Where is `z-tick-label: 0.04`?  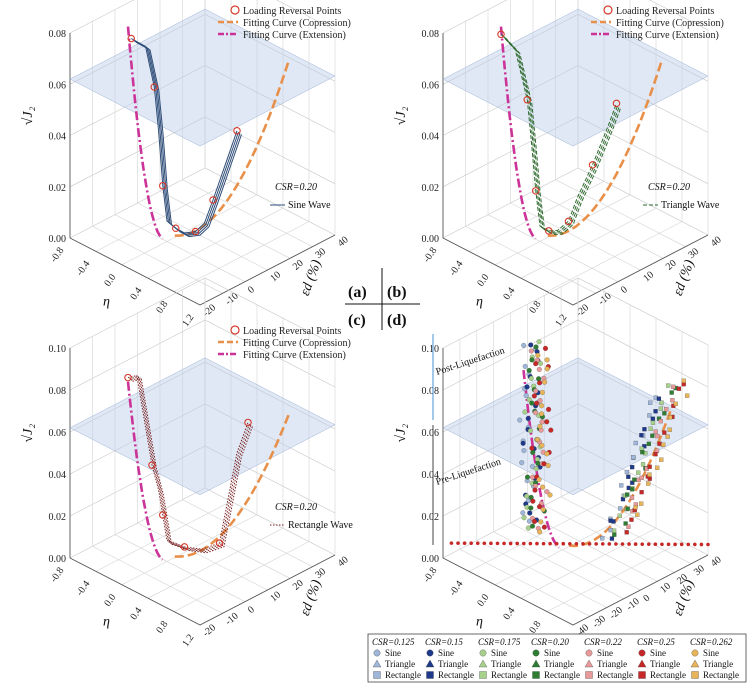
z-tick-label: 0.04 is located at coordinates (58, 475).